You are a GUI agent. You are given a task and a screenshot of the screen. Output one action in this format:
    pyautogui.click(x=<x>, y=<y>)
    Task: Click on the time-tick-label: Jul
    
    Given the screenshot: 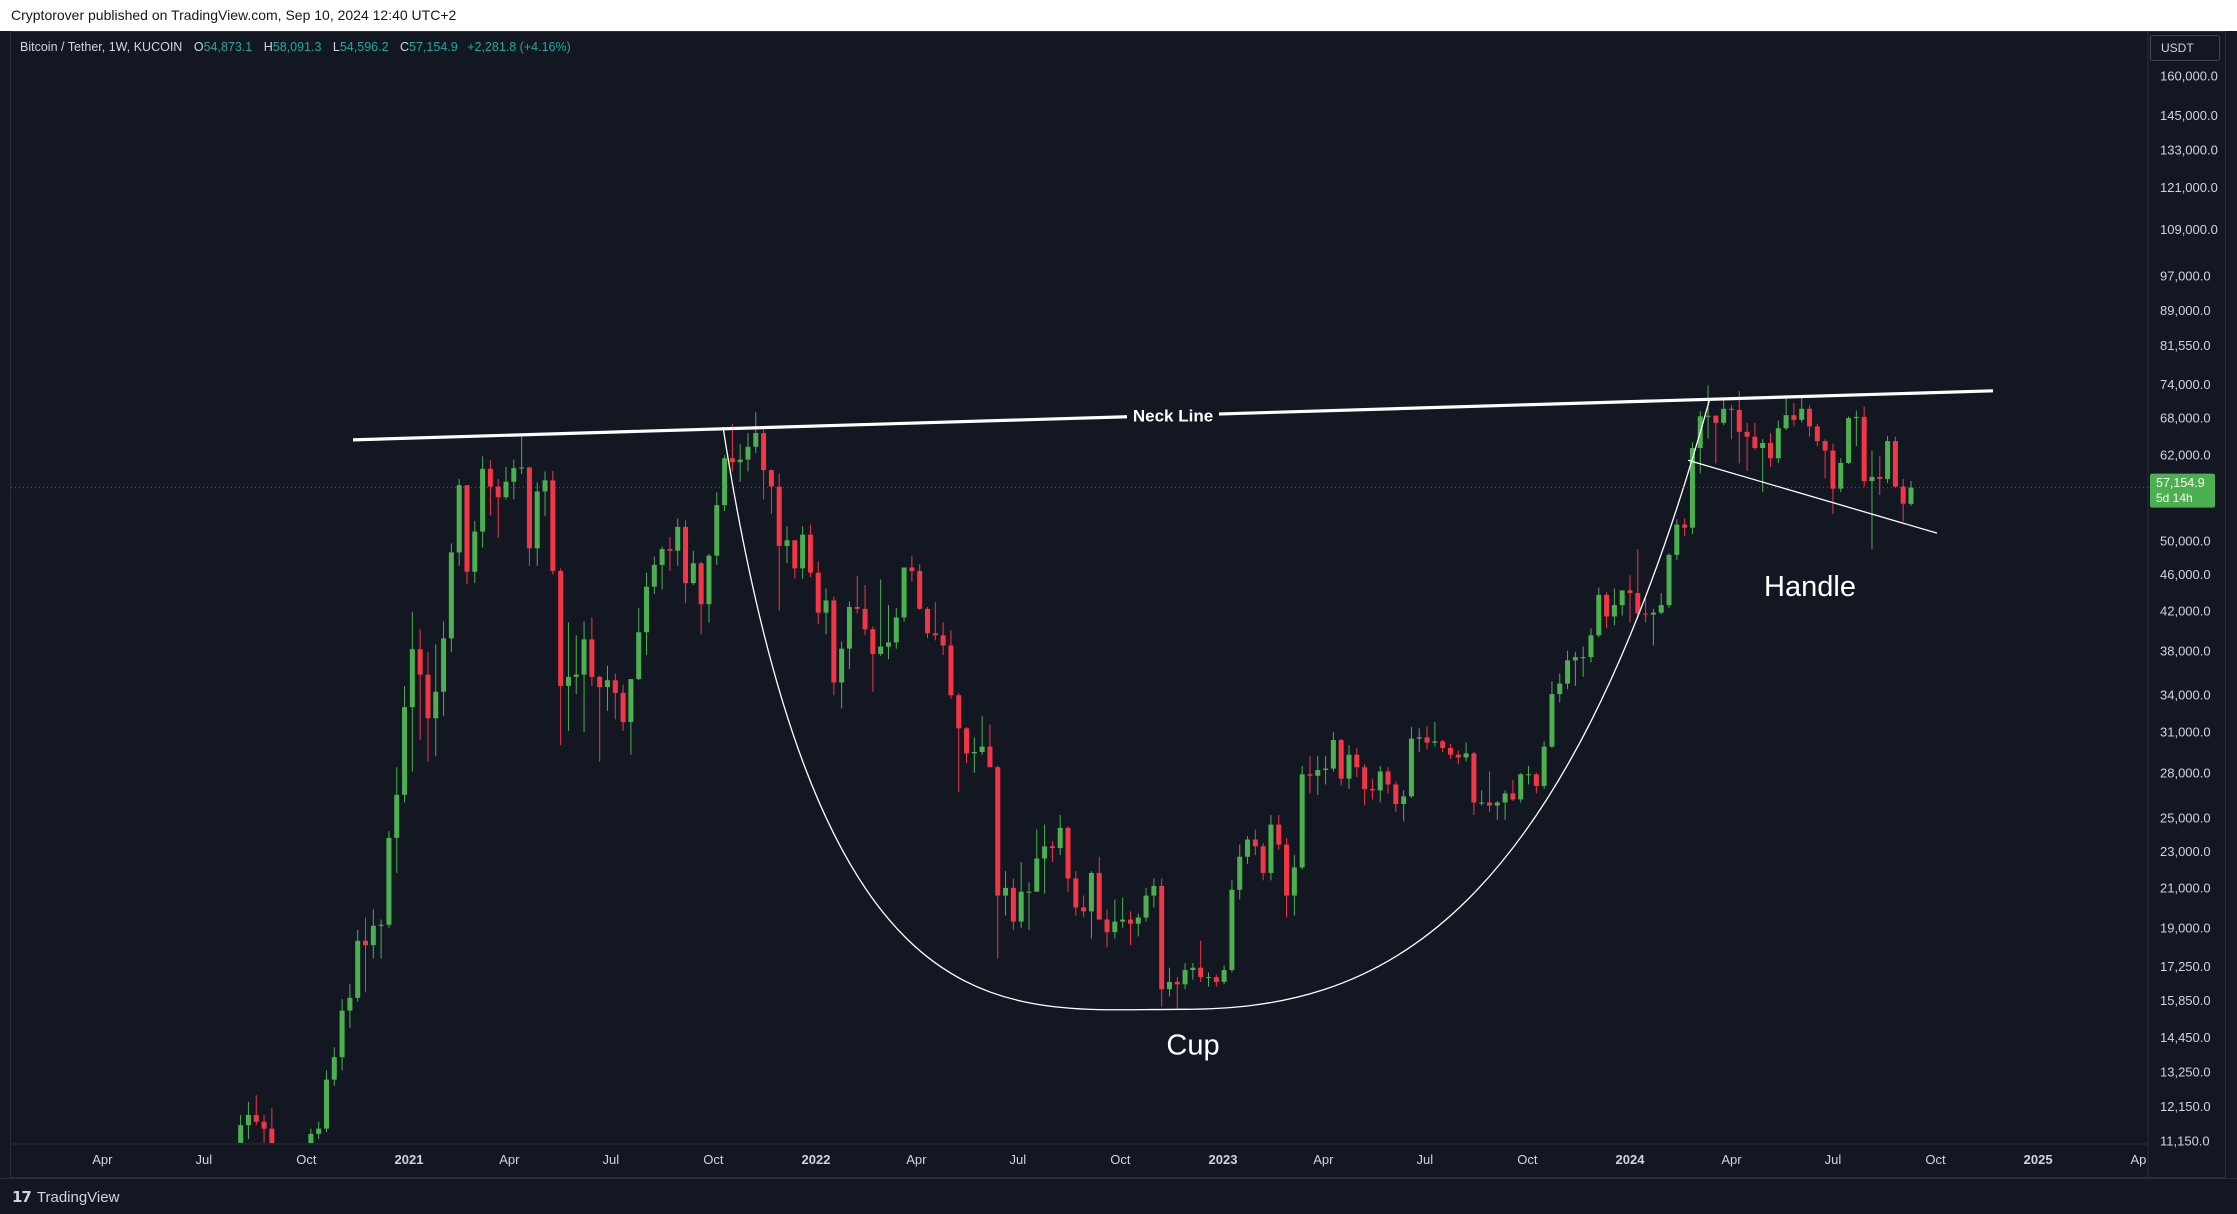 What is the action you would take?
    pyautogui.click(x=1425, y=1159)
    